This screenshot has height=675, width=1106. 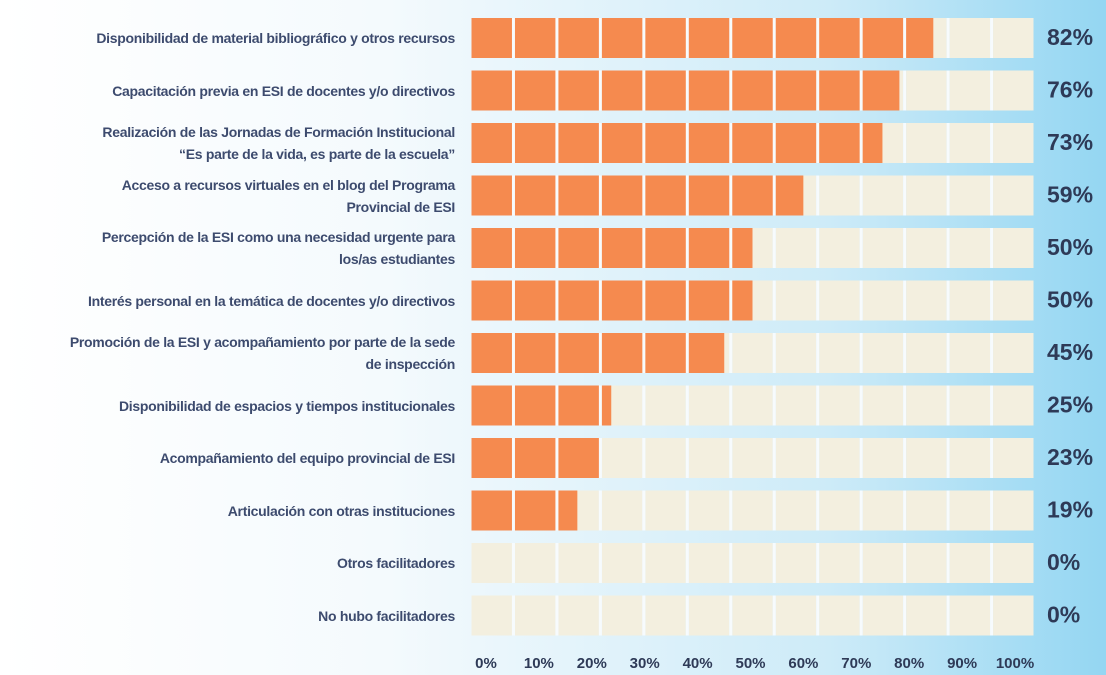 I want to click on x-tick-label: 50%, so click(x=750, y=663).